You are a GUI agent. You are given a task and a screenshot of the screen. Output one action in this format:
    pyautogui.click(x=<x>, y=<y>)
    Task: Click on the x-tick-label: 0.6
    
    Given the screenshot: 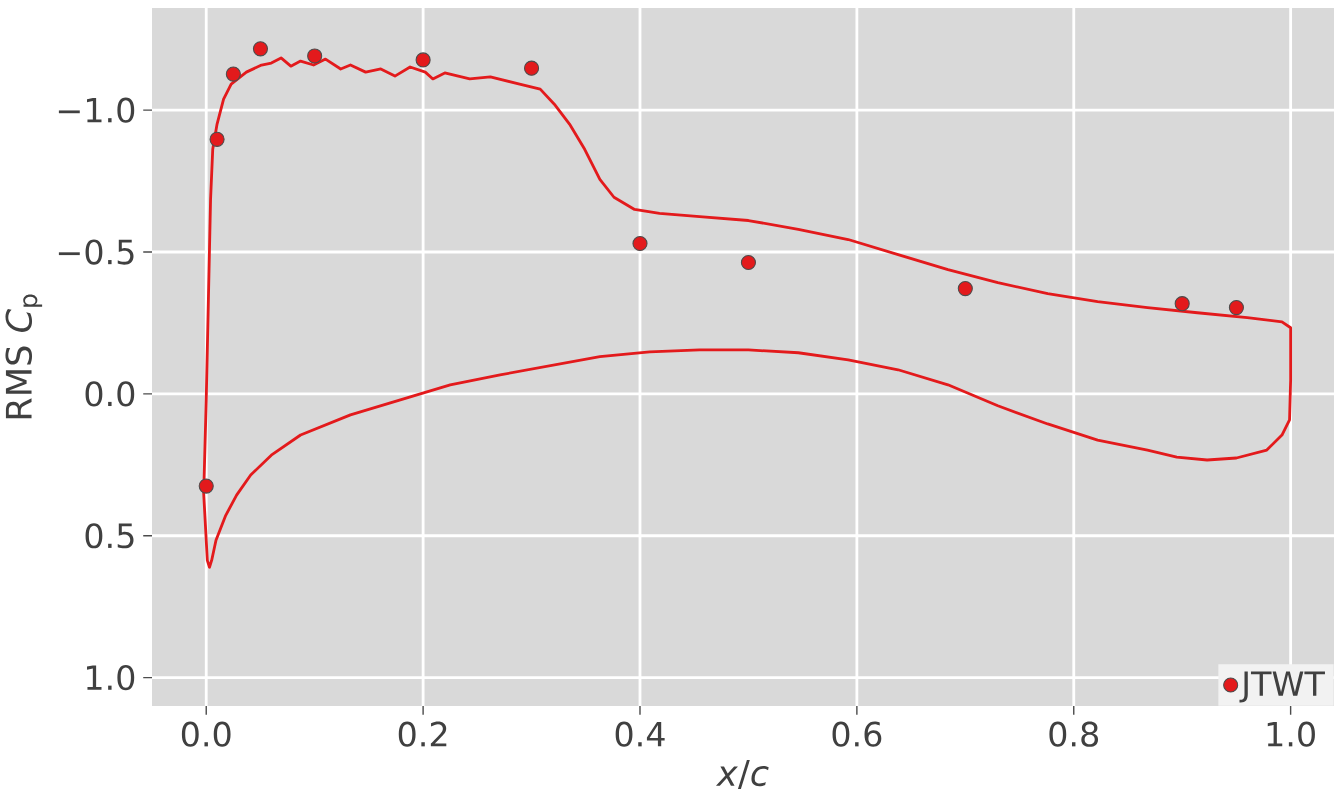 What is the action you would take?
    pyautogui.click(x=857, y=734)
    